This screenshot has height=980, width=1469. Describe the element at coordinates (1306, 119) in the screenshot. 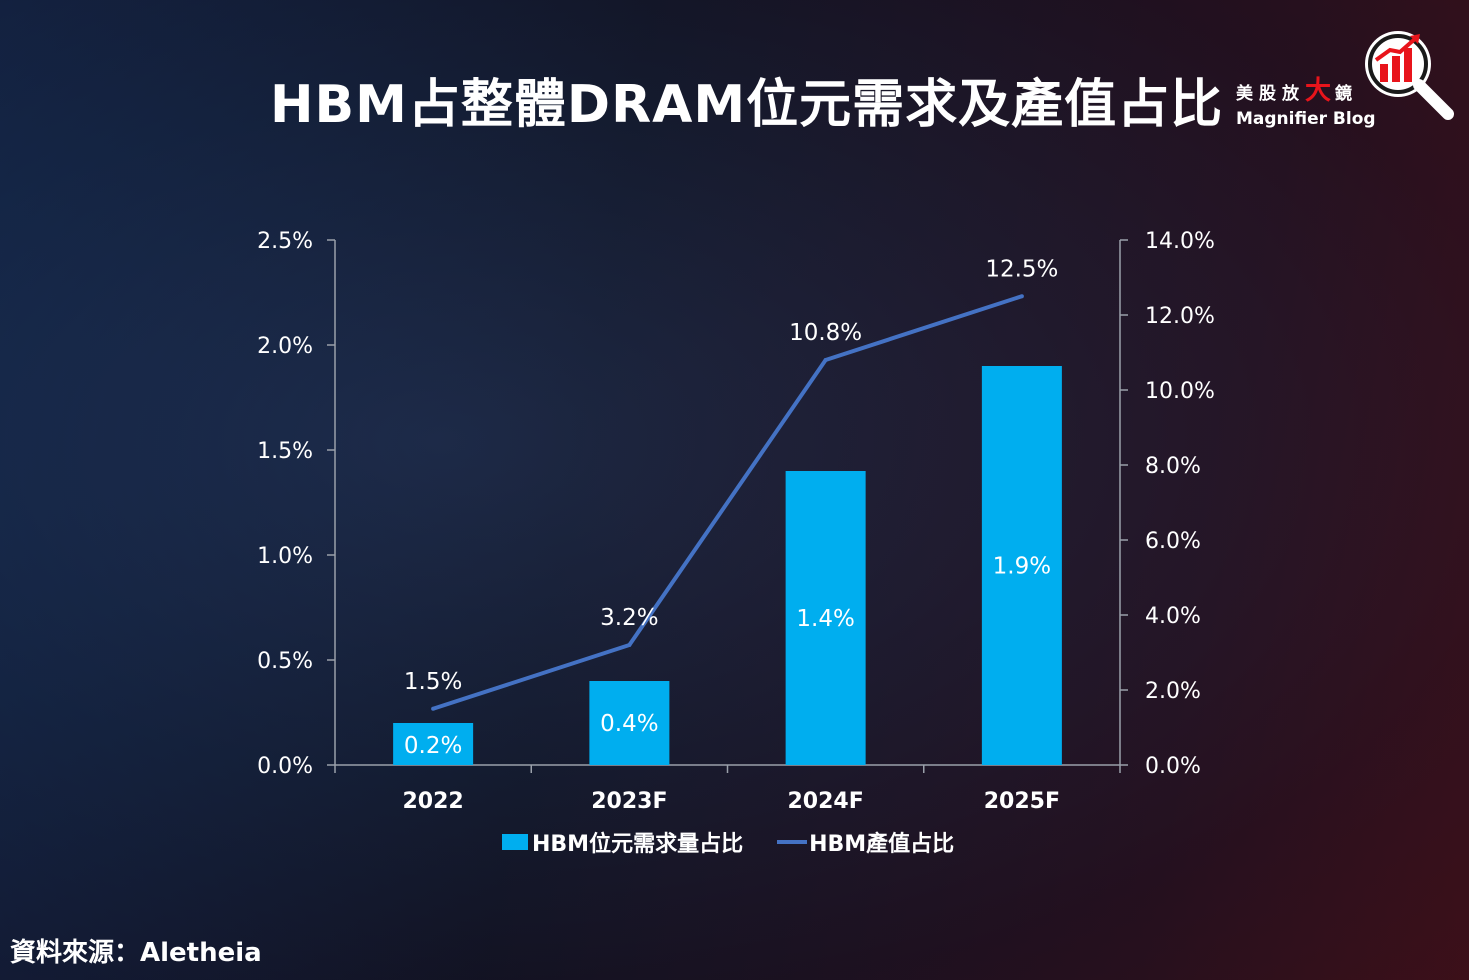

I see `brand-name-en: Magnifier Blog` at that location.